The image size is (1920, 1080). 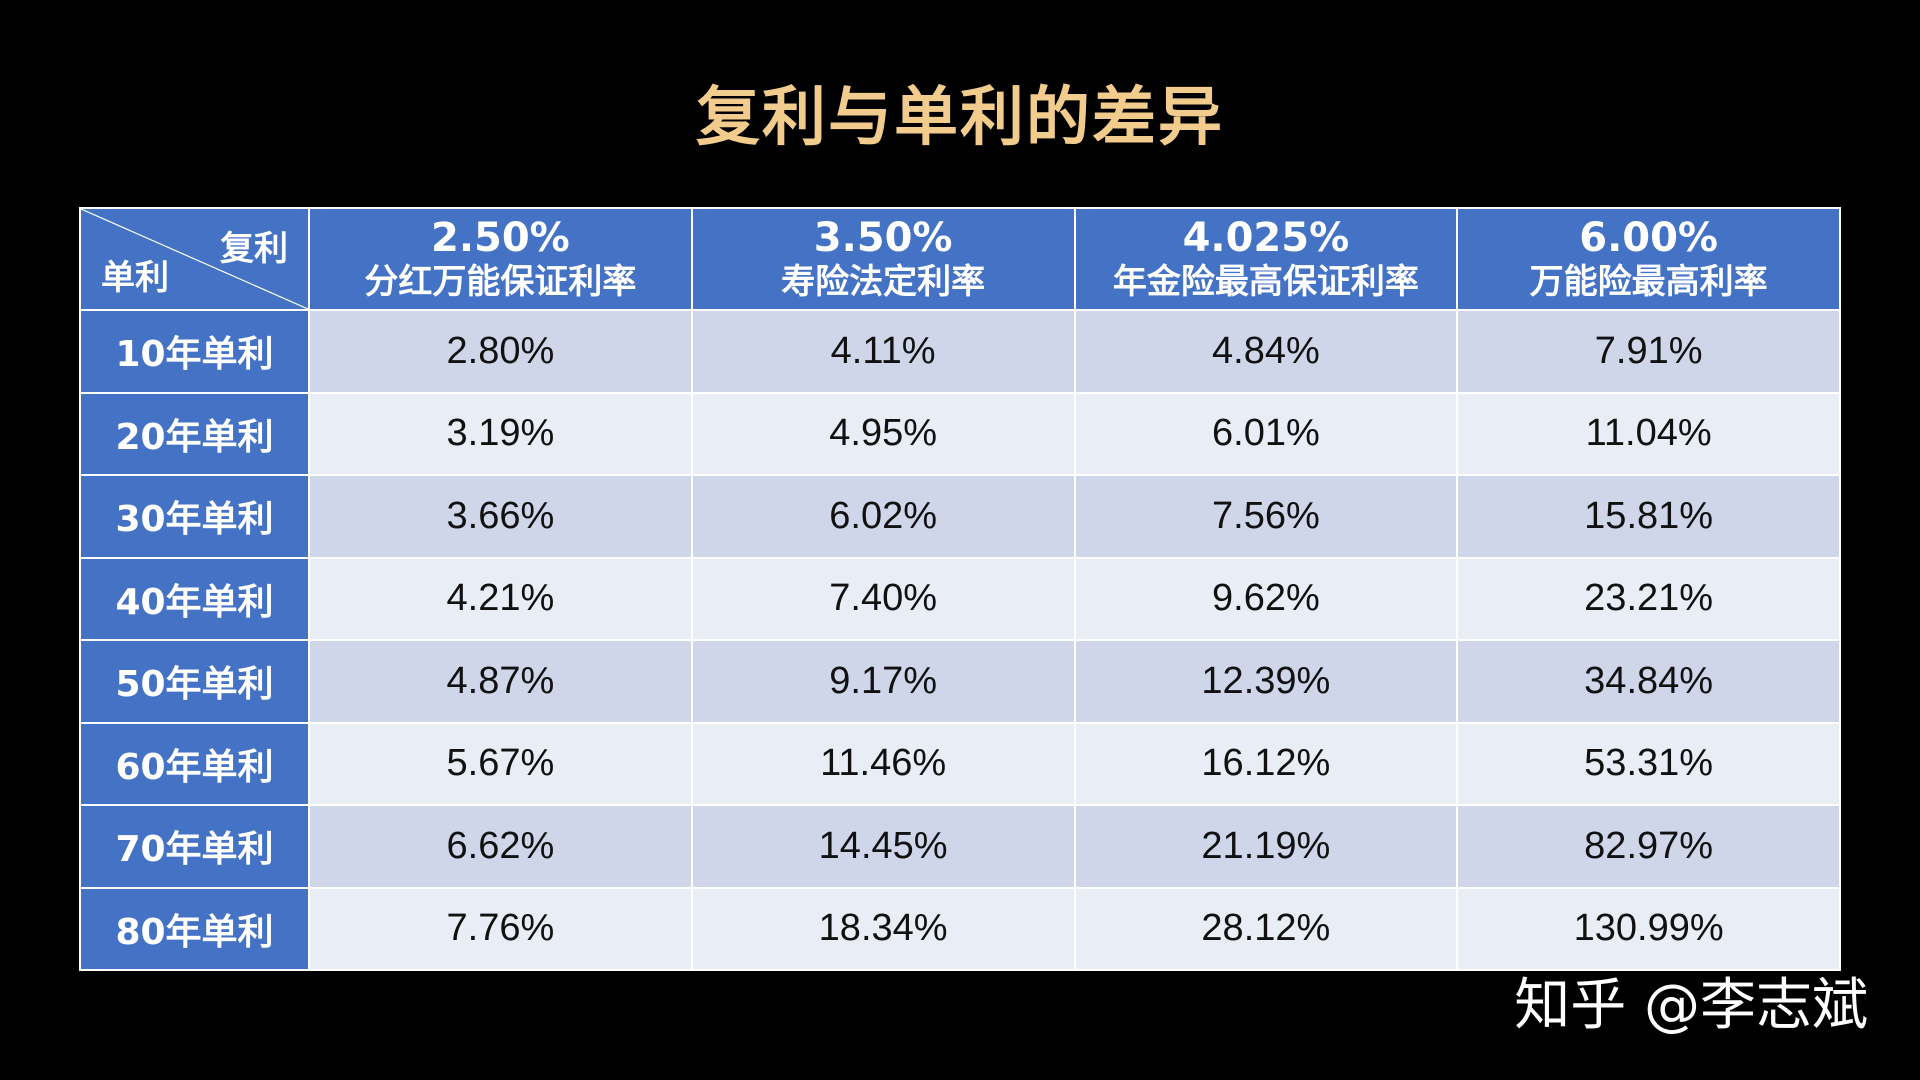 I want to click on column-rate: 3.50%, so click(x=883, y=238).